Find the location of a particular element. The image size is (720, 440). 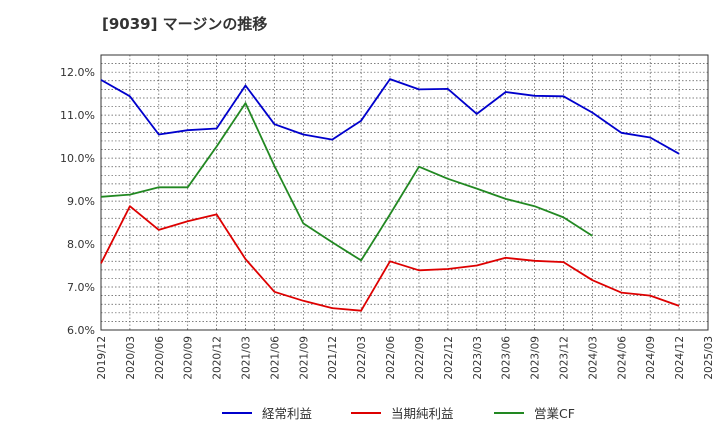

x-tick-label: 2022/03 is located at coordinates (362, 358).